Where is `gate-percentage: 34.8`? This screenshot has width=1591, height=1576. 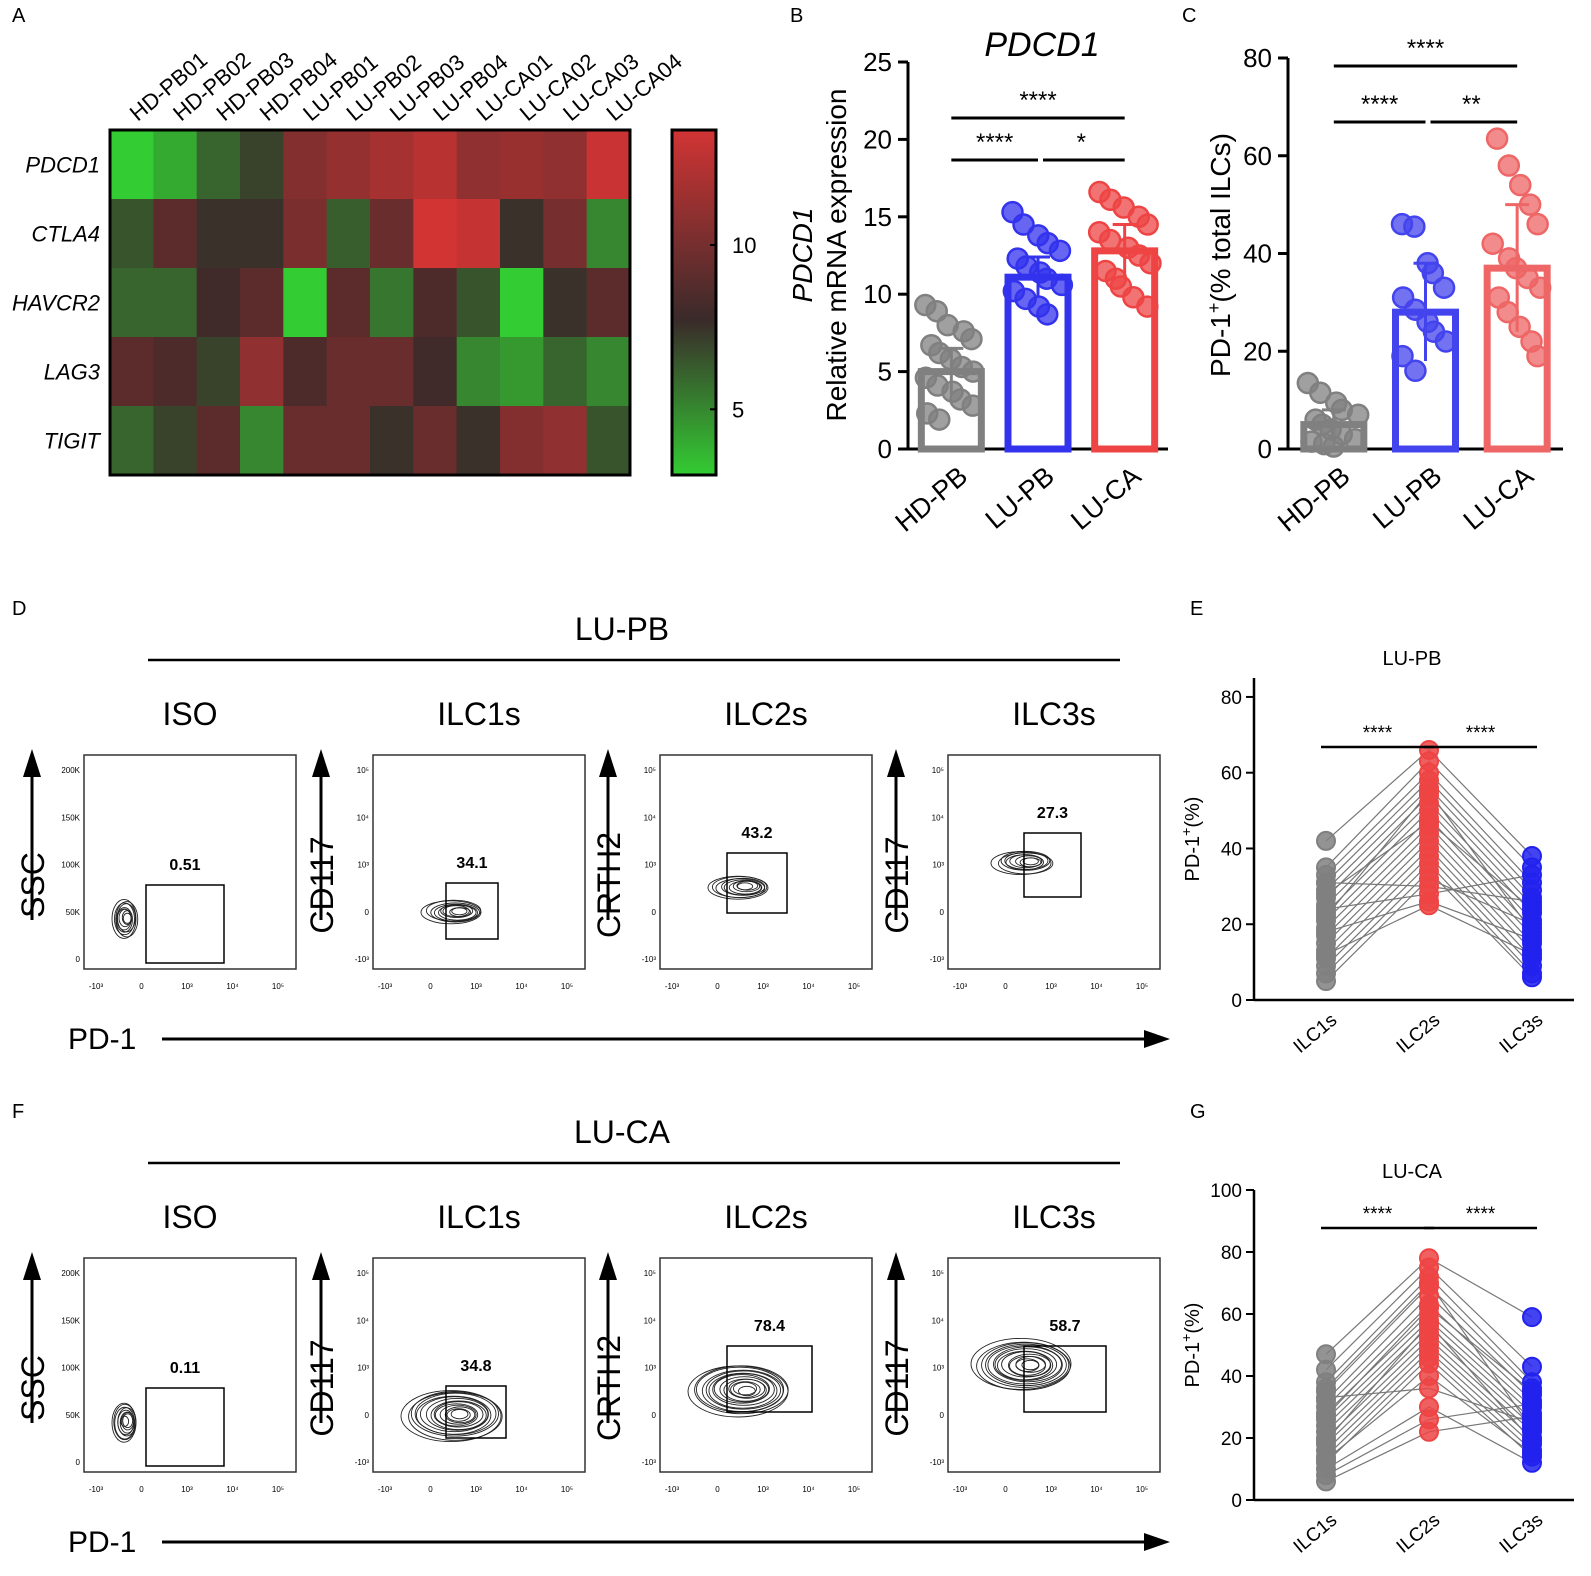
gate-percentage: 34.8 is located at coordinates (475, 1366).